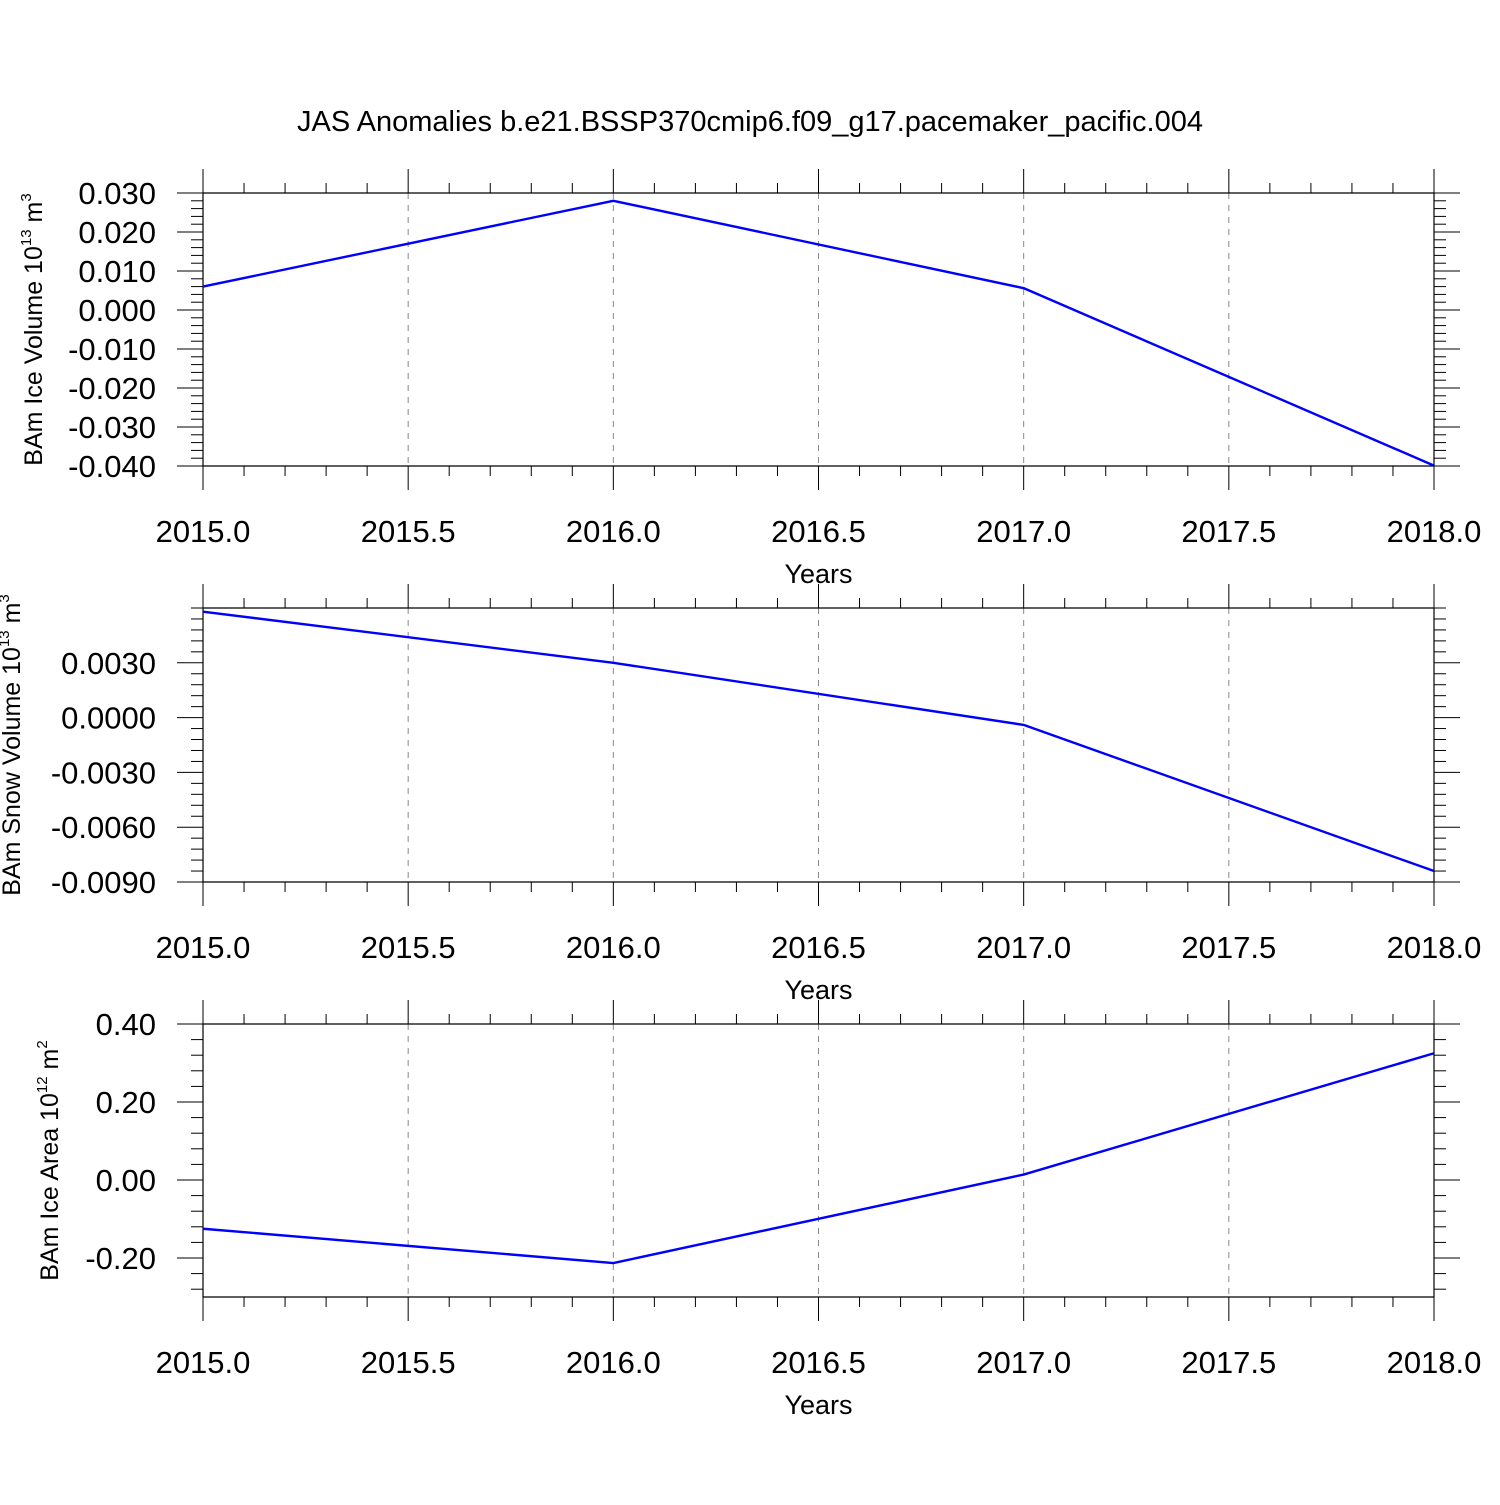 The width and height of the screenshot is (1500, 1505). Describe the element at coordinates (117, 193) in the screenshot. I see `y-tick-label: 0.030` at that location.